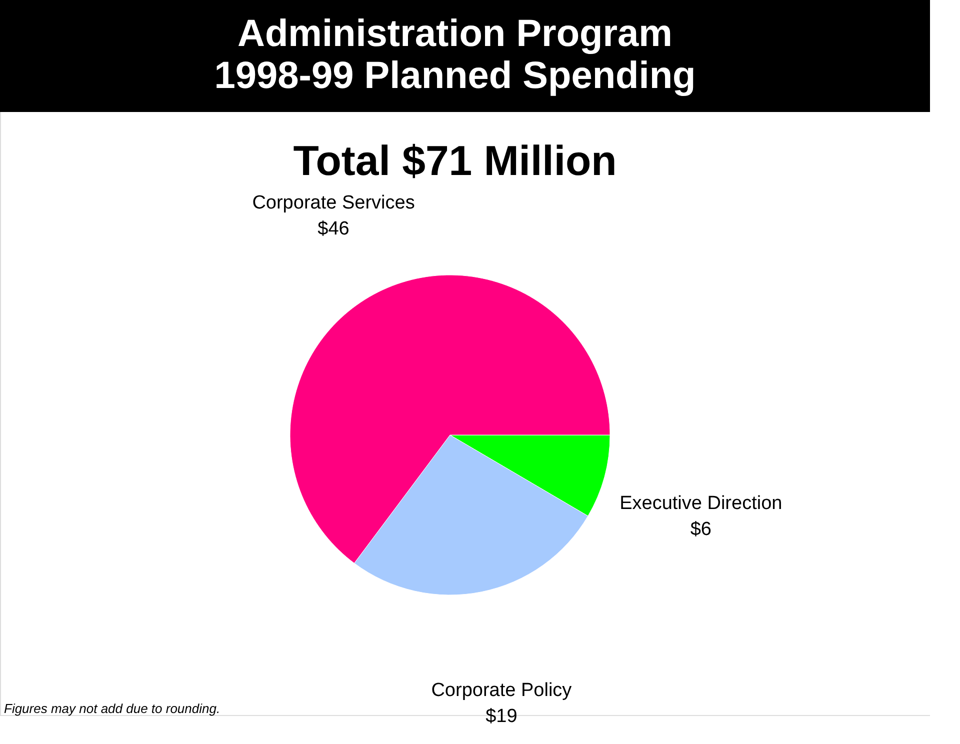 The image size is (960, 744). I want to click on slice-label: Corporate Policy, so click(501, 690).